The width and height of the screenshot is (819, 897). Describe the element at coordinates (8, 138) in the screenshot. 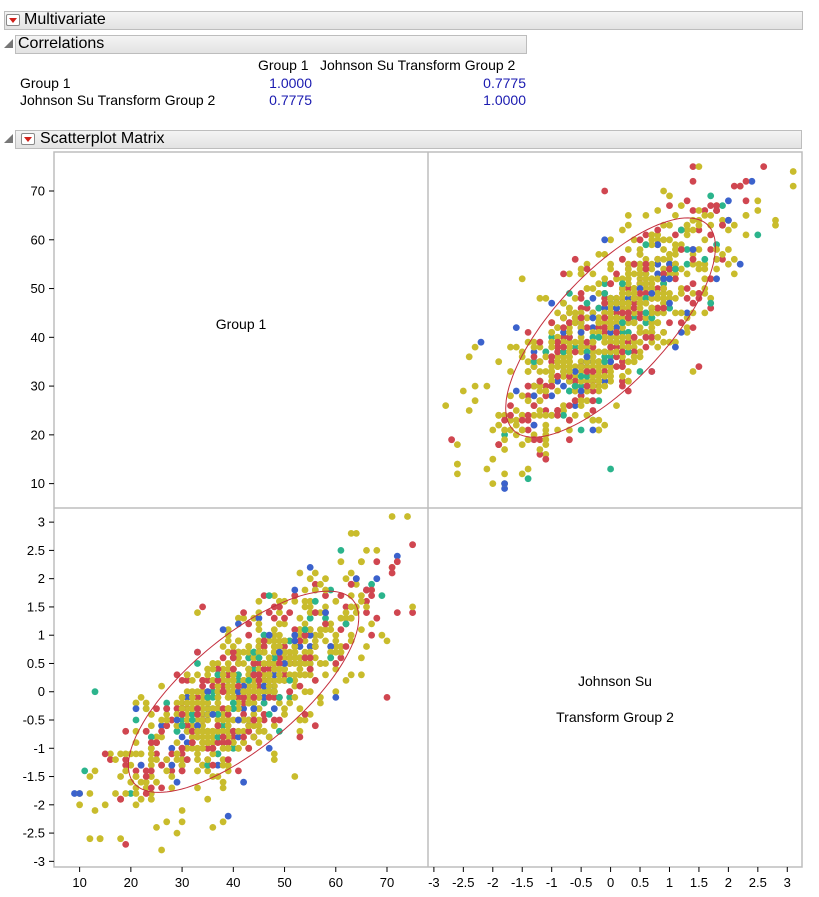

I see `scatter-disclosure-icon` at that location.